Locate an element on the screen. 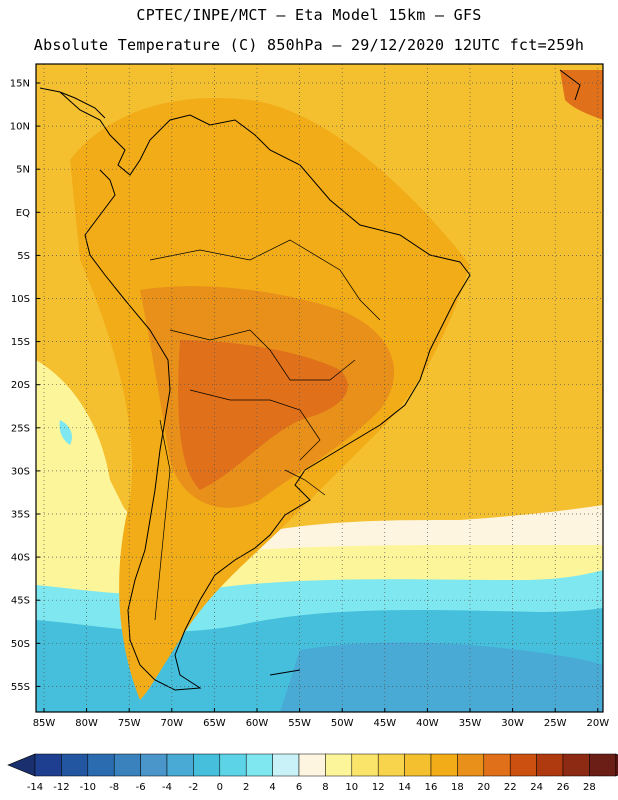 The image size is (618, 800). lon-label: 50W is located at coordinates (342, 723).